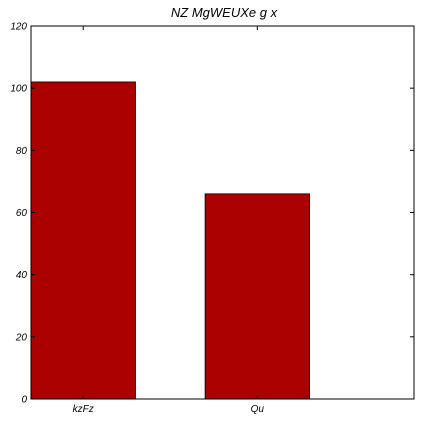 The image size is (424, 424). Describe the element at coordinates (21, 337) in the screenshot. I see `y-tick-label: 20` at that location.